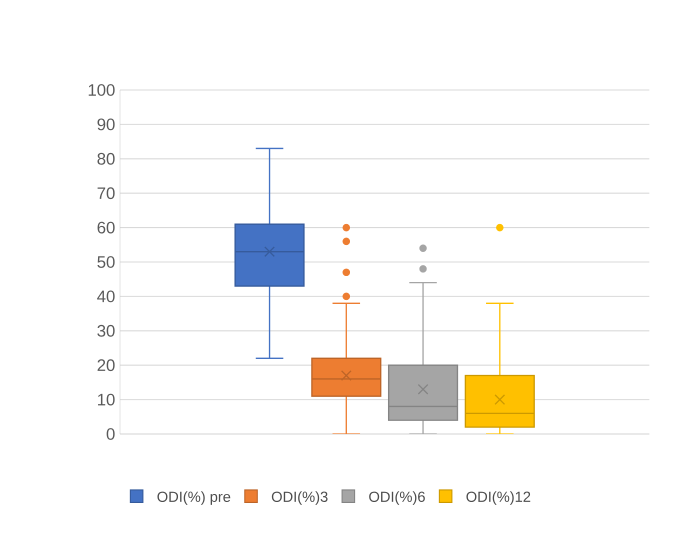  Describe the element at coordinates (106, 193) in the screenshot. I see `y-tick-label: 70` at that location.